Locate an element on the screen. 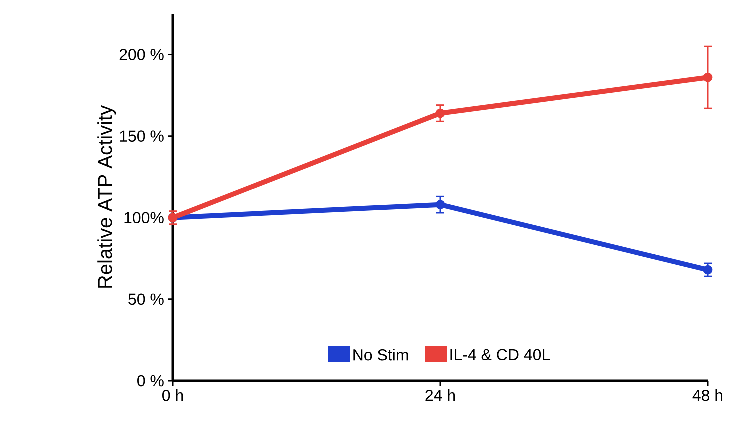 The height and width of the screenshot is (427, 735). legend-label: IL-4 & CD 40L is located at coordinates (500, 355).